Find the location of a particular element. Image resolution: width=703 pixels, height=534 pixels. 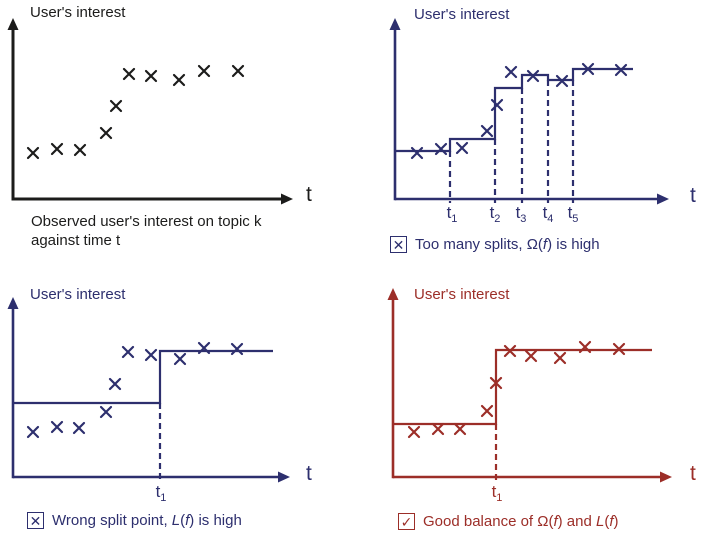

panel-caption: ✕ Too many splits, Ω(f) is high is located at coordinates (495, 244).